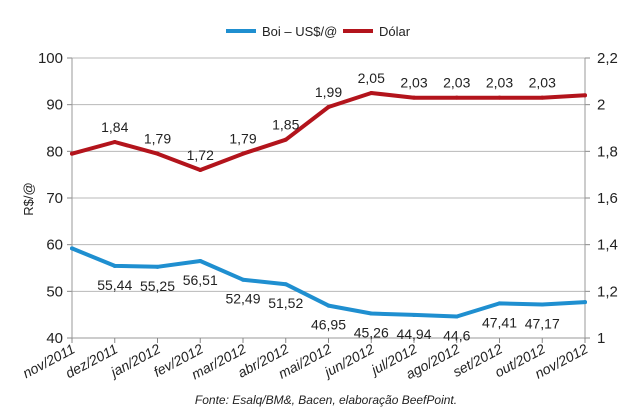 The image size is (632, 415). Describe the element at coordinates (157, 286) in the screenshot. I see `data-label: 55,25` at that location.